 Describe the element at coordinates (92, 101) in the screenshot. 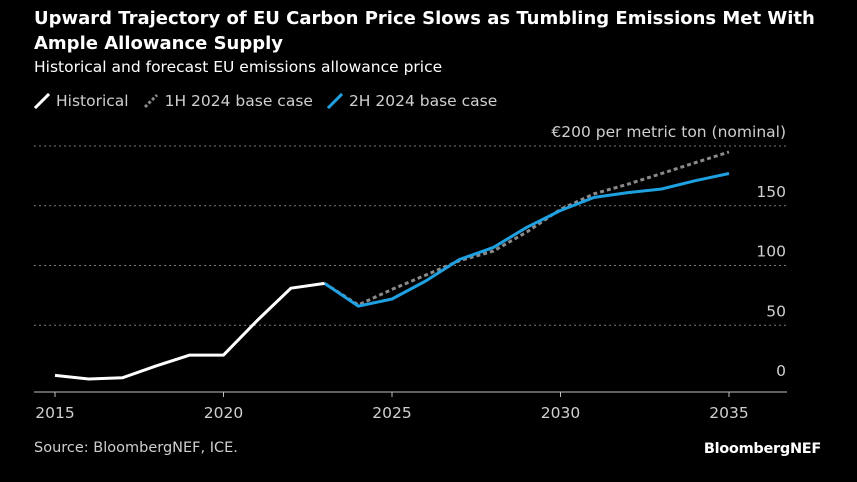

I see `legend-label-historical: Historical` at that location.